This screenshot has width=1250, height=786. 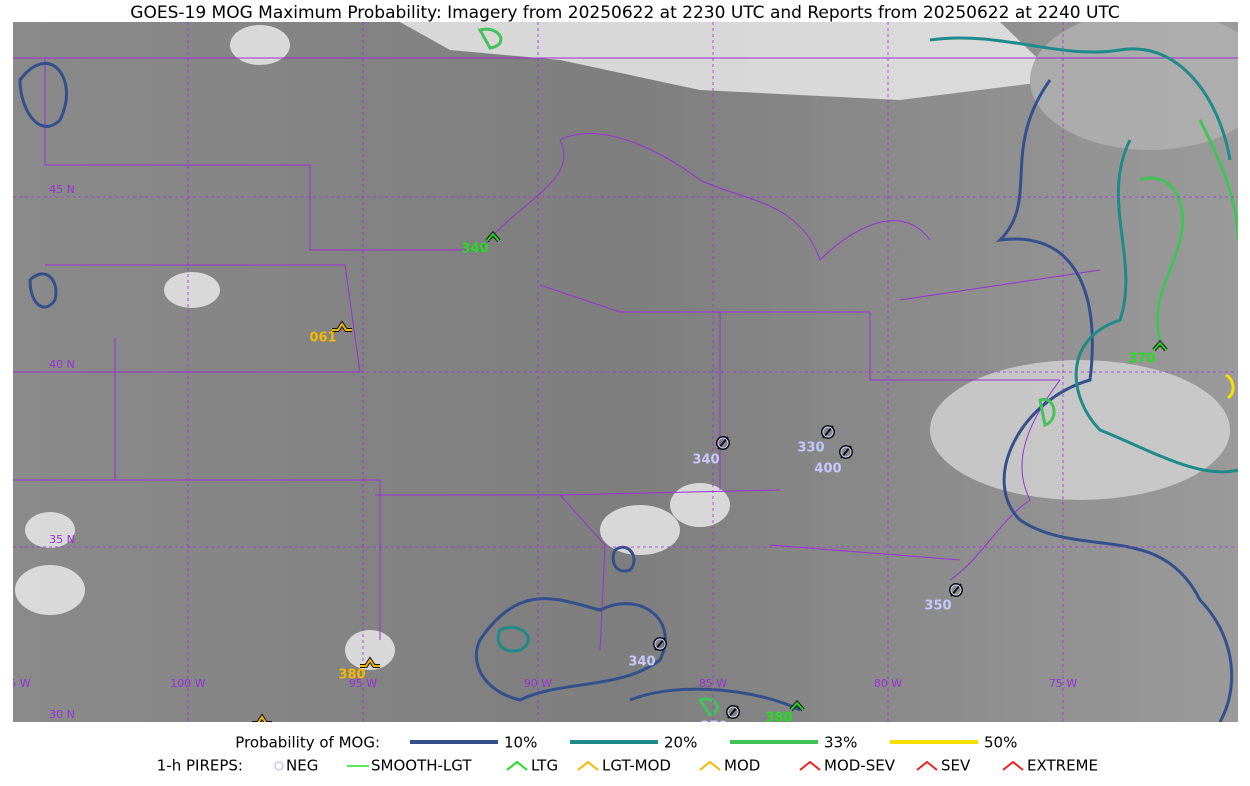 What do you see at coordinates (62, 714) in the screenshot?
I see `lat-label: 30 N` at bounding box center [62, 714].